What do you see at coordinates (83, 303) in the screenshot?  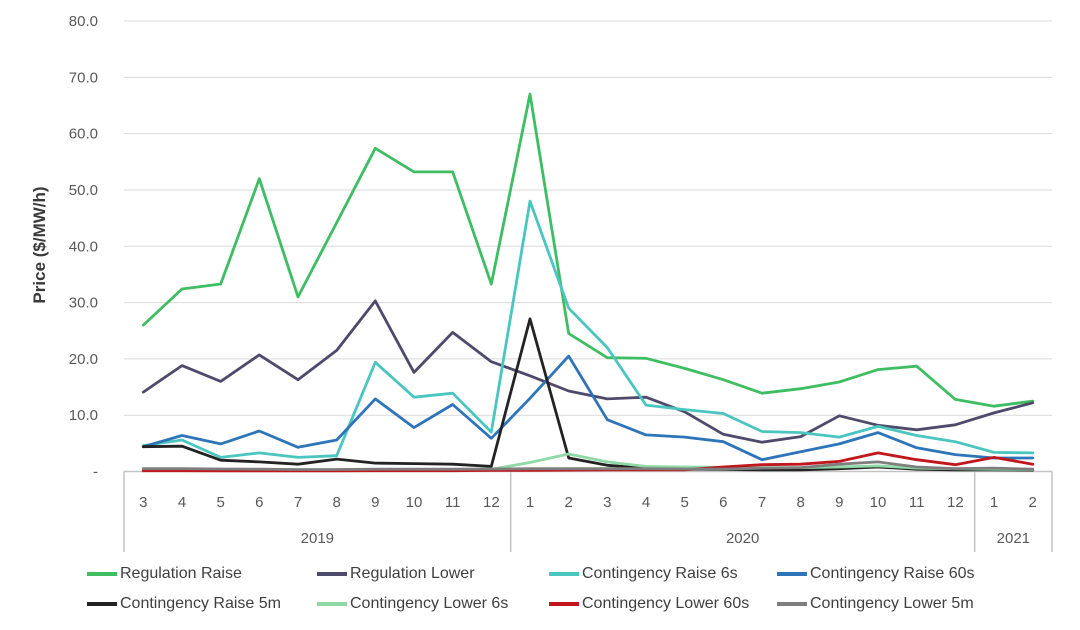 I see `y-tick-label: 30.0` at bounding box center [83, 303].